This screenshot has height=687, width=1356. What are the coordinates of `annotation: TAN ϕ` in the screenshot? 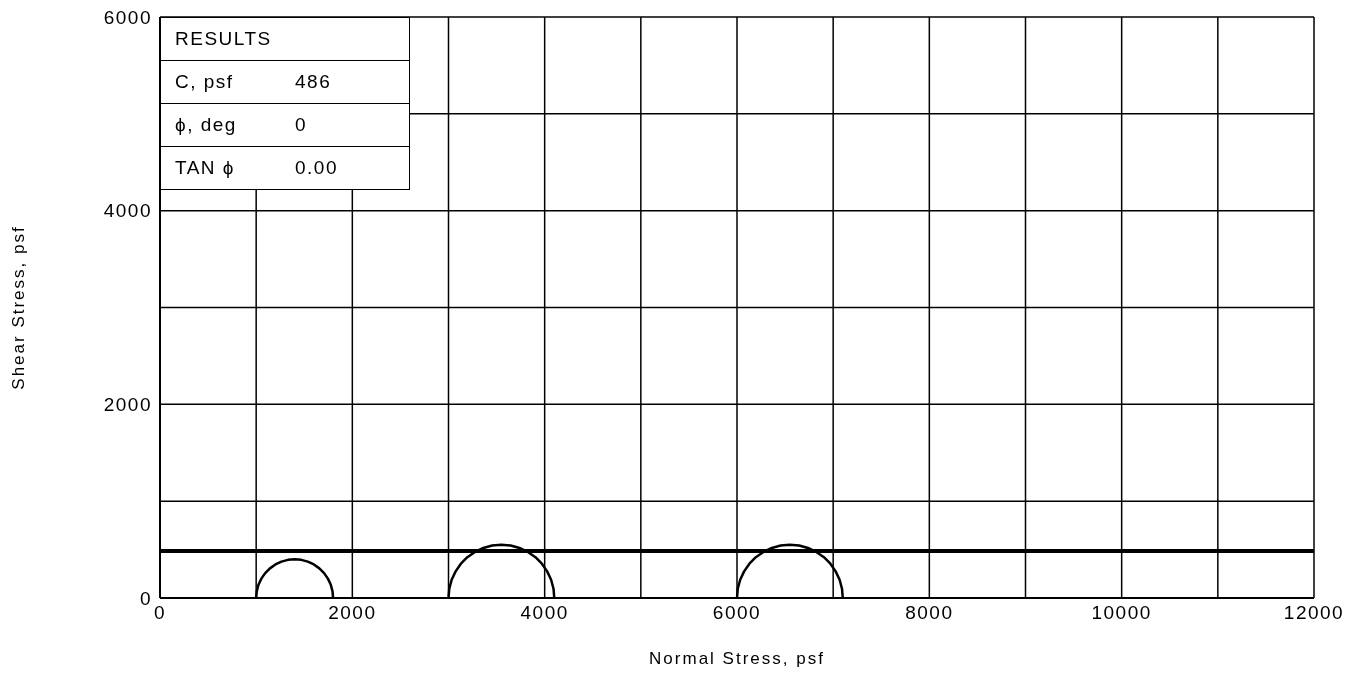 It's located at (205, 168).